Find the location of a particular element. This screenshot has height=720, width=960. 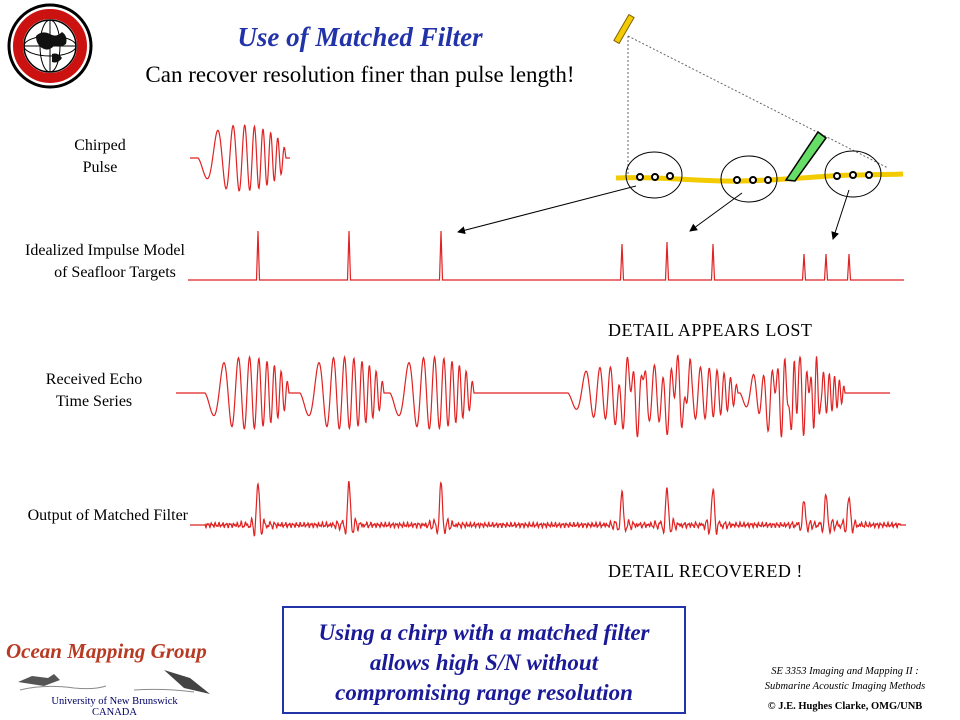

chirped-pulse-wave is located at coordinates (240, 158).